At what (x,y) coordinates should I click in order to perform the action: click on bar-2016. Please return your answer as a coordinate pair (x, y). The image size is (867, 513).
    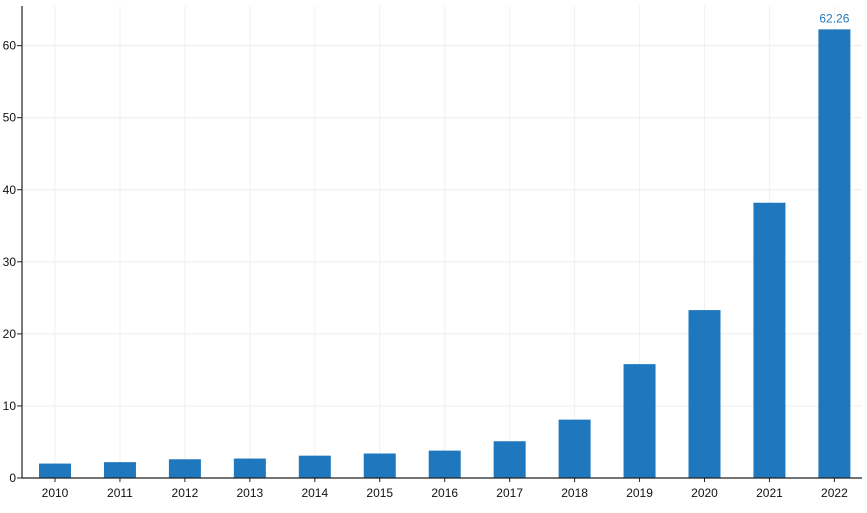
    Looking at the image, I should click on (444, 464).